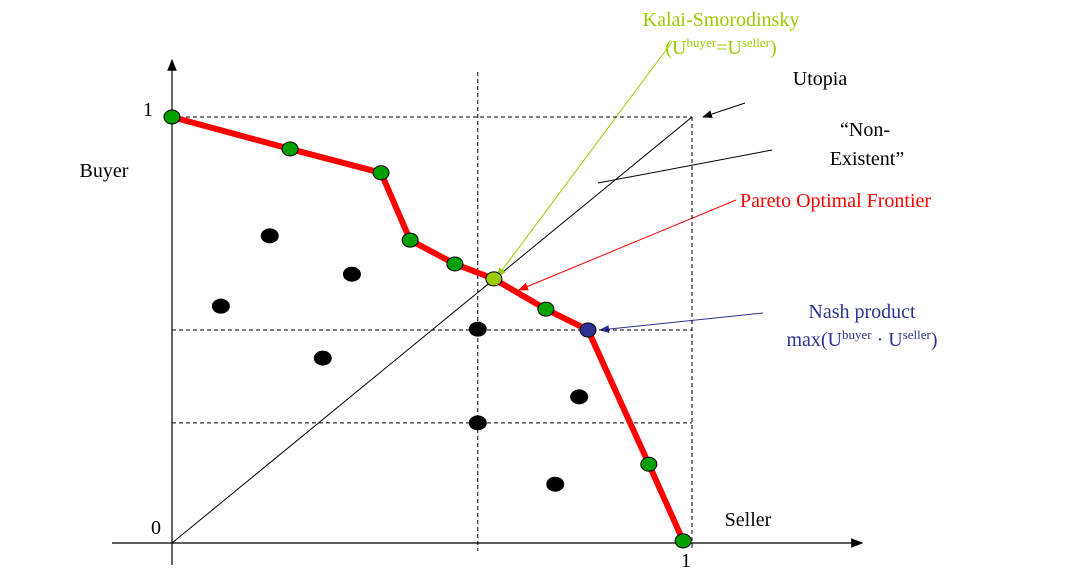 The image size is (1078, 572). Describe the element at coordinates (888, 340) in the screenshot. I see `formula-part: · U` at that location.